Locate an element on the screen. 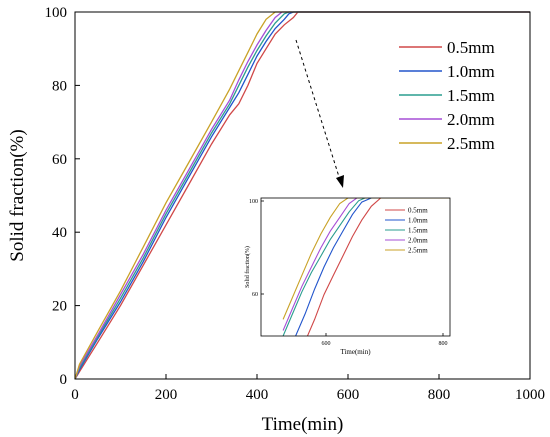  legend-label-1.5mm: 1.5mm is located at coordinates (471, 95).